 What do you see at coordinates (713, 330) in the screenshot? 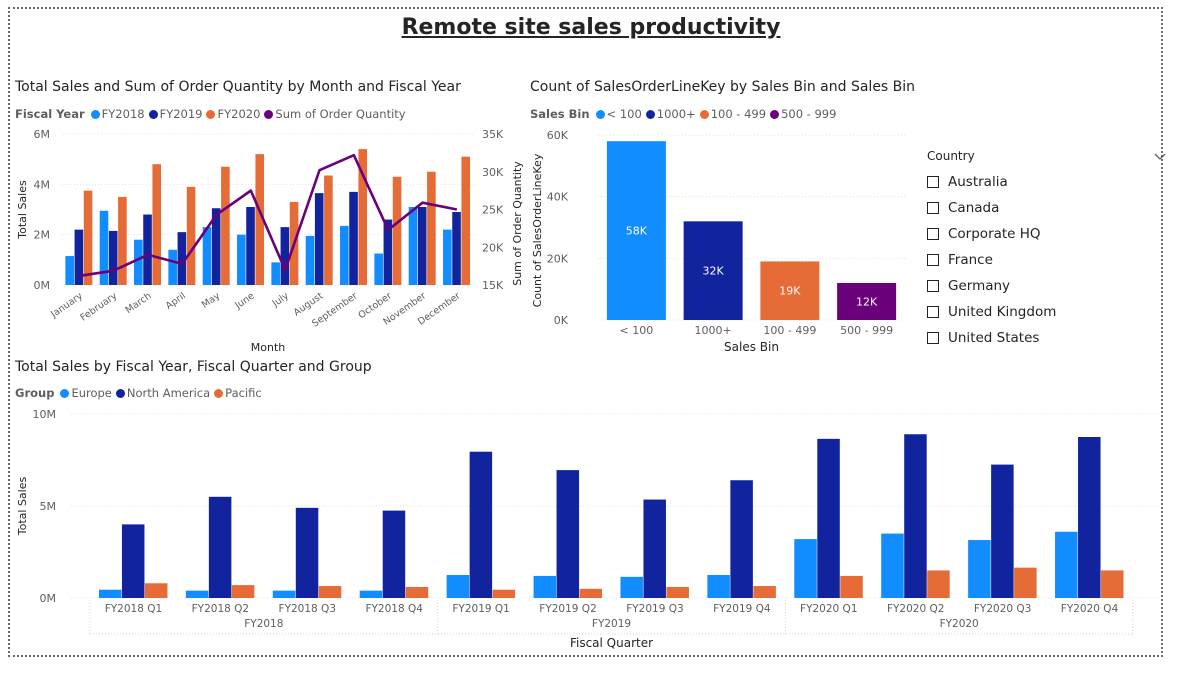
I see `x-tick-label: 1000+` at bounding box center [713, 330].